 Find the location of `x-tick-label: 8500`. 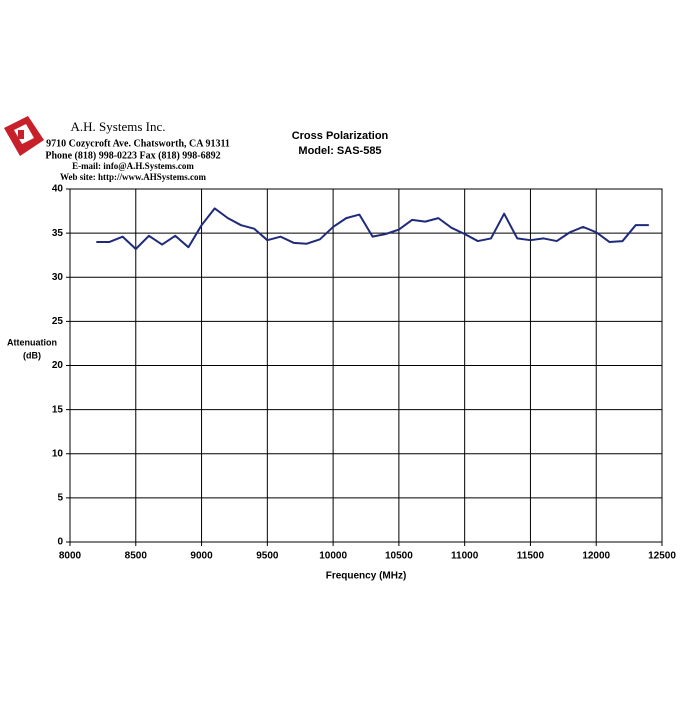

x-tick-label: 8500 is located at coordinates (136, 556).